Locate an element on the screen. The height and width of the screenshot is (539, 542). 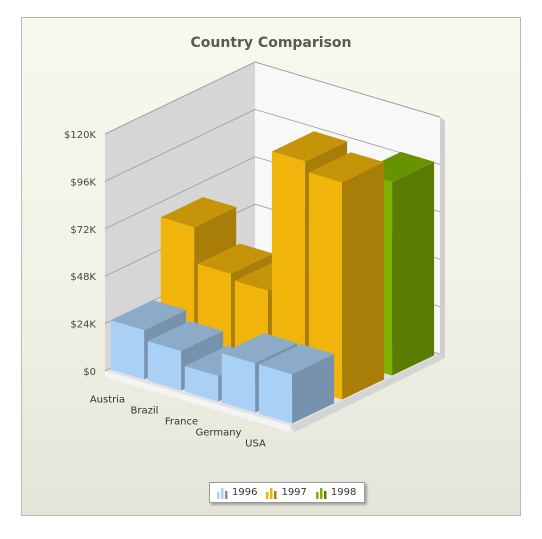
bar-1996-usa is located at coordinates (296, 384).